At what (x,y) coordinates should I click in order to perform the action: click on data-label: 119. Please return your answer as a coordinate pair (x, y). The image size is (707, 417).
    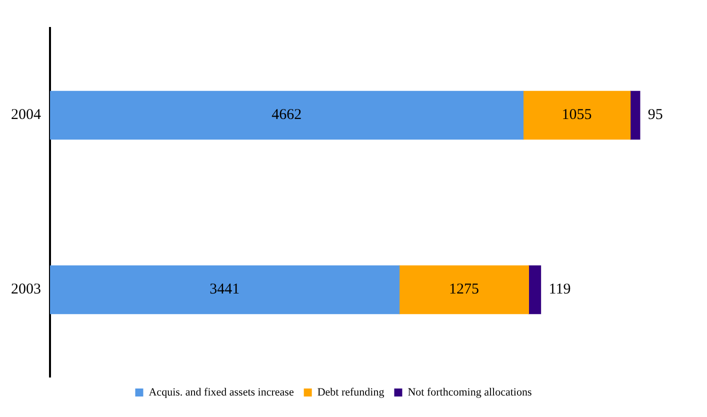
    Looking at the image, I should click on (559, 290).